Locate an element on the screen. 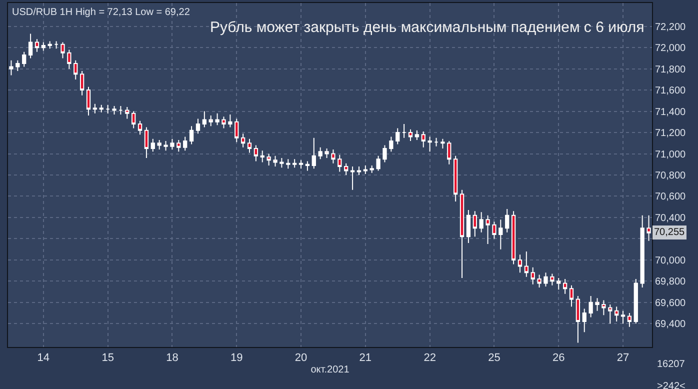 This screenshot has width=698, height=389. y-tick-label: 72,000 is located at coordinates (670, 48).